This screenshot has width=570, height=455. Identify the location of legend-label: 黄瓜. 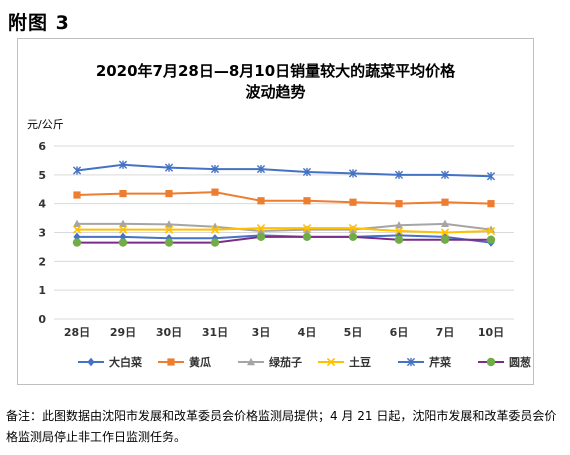
(200, 362).